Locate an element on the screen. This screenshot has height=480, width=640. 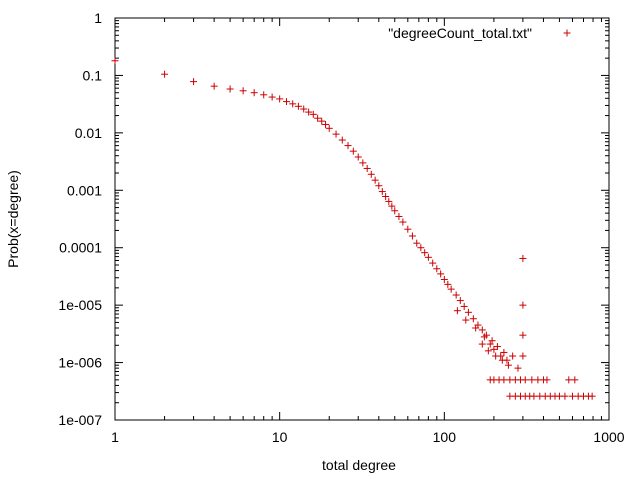
legend: "degreeCount_total.txt" is located at coordinates (479, 33).